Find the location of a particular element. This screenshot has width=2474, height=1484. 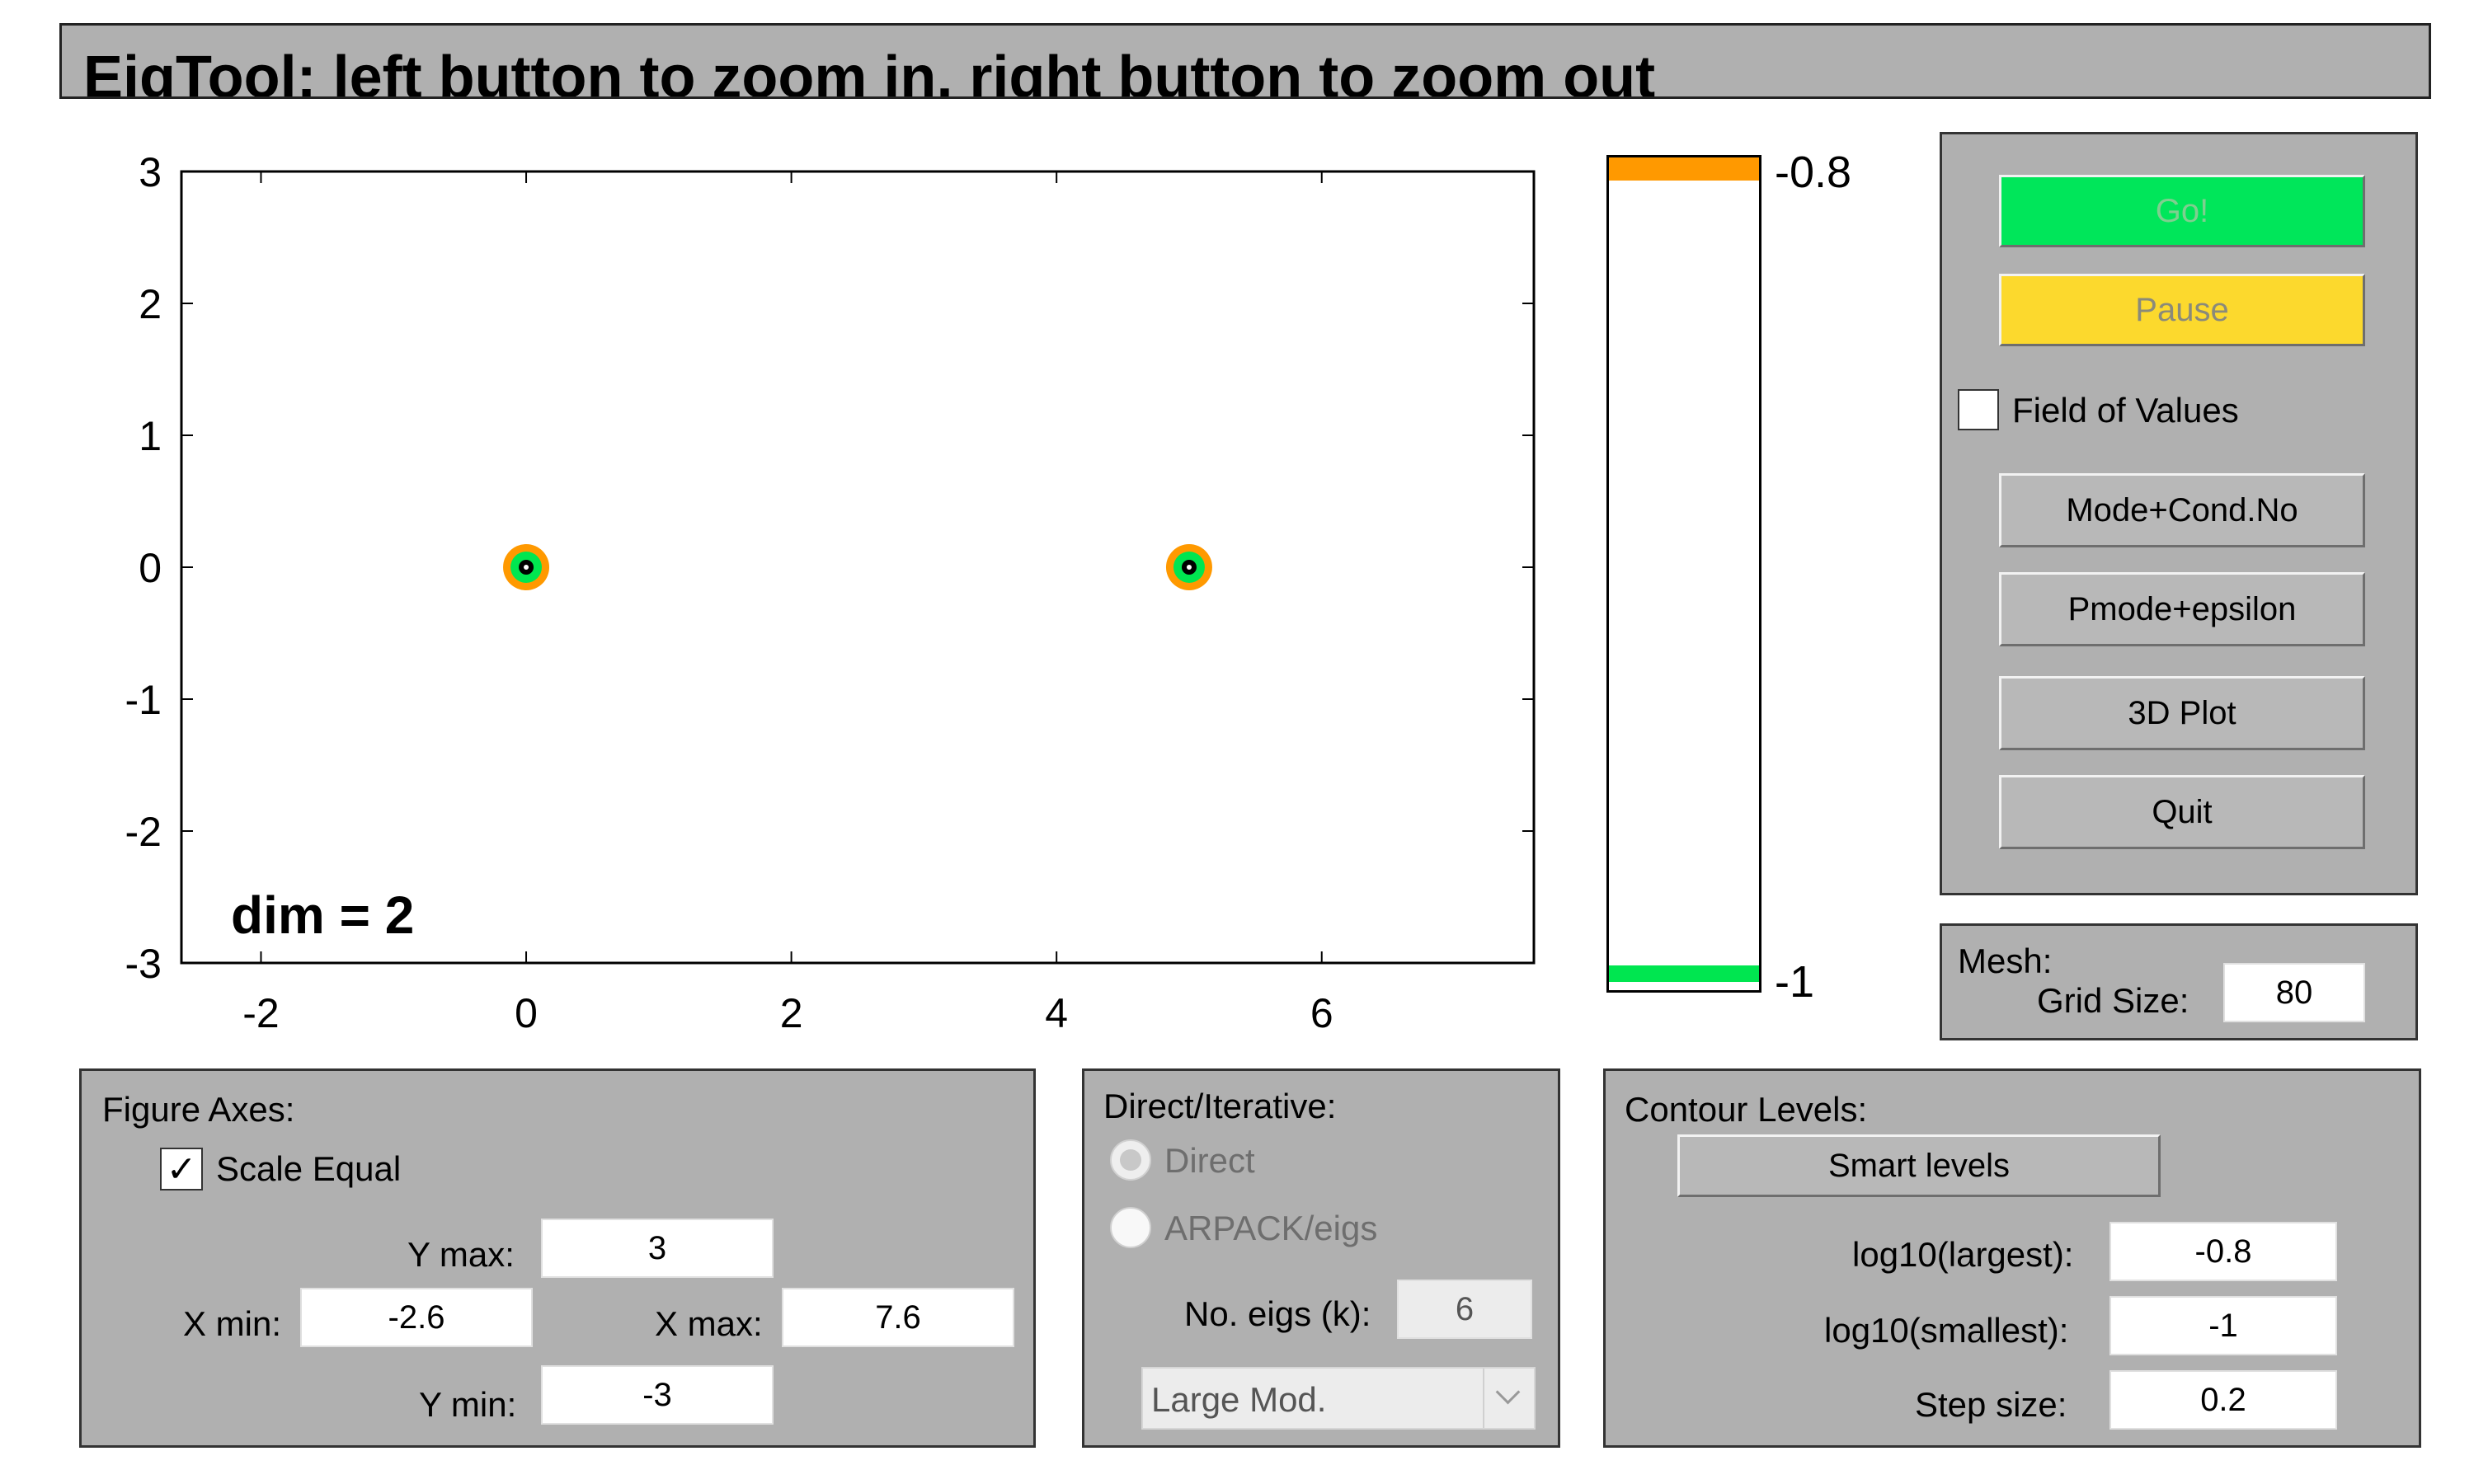

step-size-label: Step size: is located at coordinates (1991, 1404).